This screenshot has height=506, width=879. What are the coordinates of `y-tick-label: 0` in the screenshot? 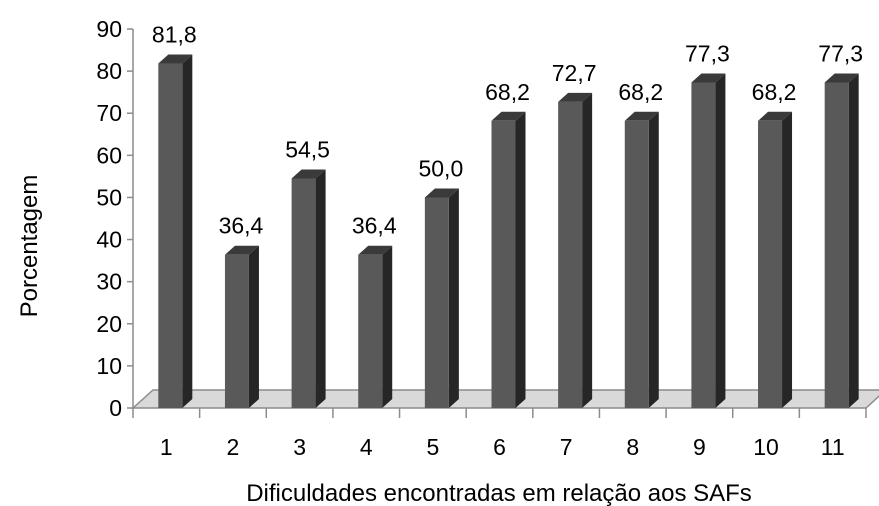 It's located at (115, 408).